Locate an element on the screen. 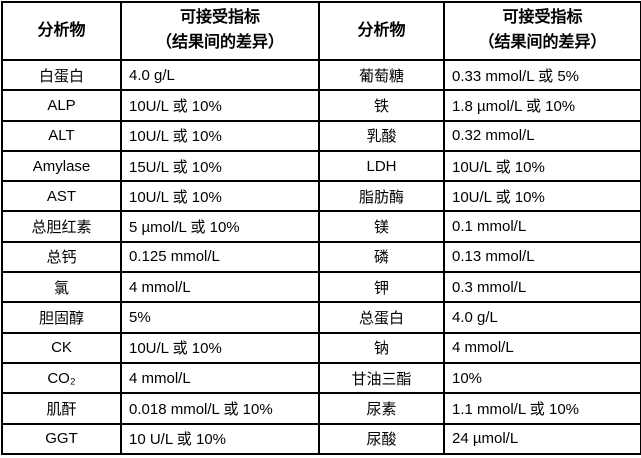 The height and width of the screenshot is (458, 641). left-value-cell: 4.0 g/L is located at coordinates (220, 75).